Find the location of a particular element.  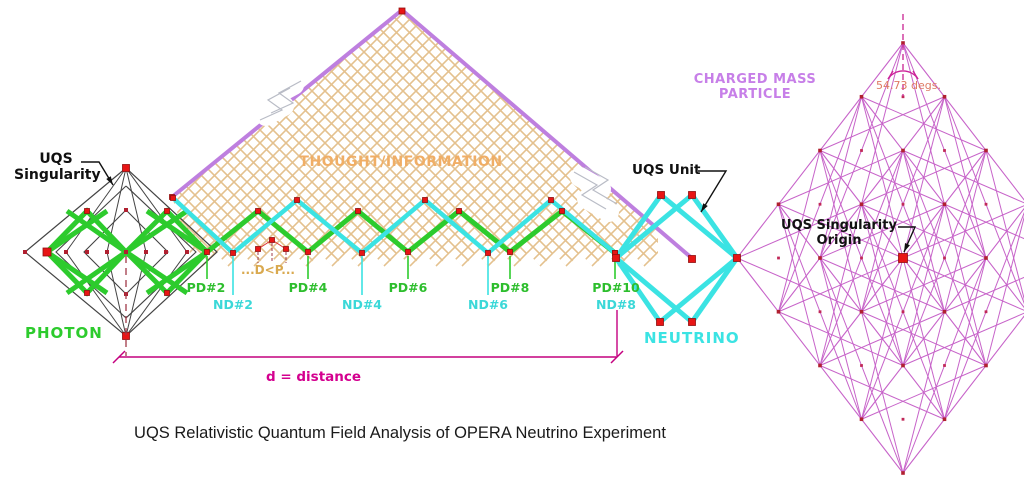

uqs-origin-arrow-head is located at coordinates (907, 247).